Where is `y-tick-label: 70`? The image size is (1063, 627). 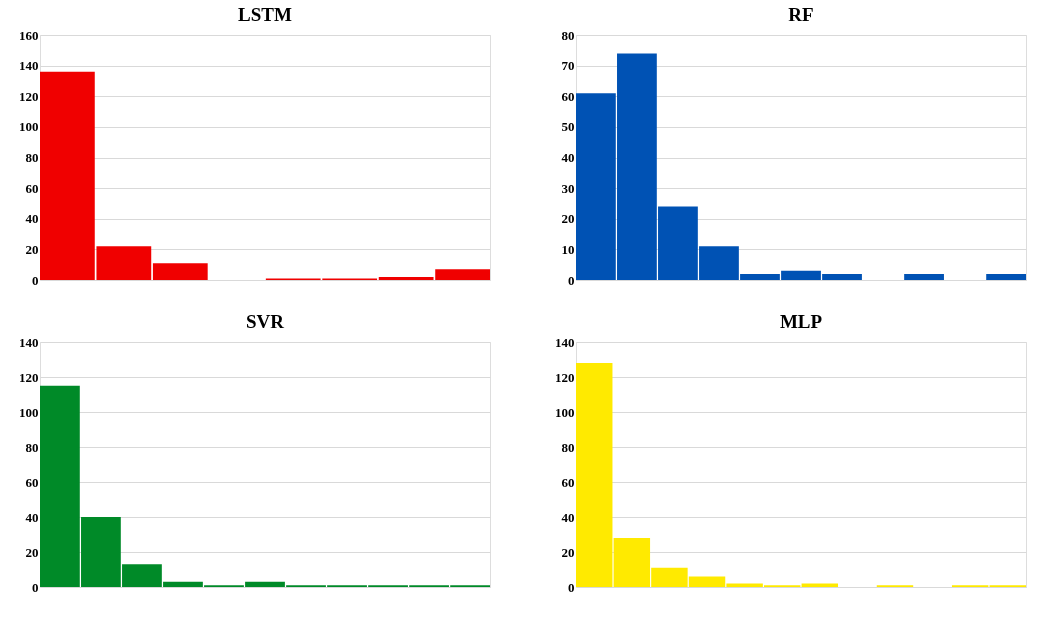 y-tick-label: 70 is located at coordinates (568, 66).